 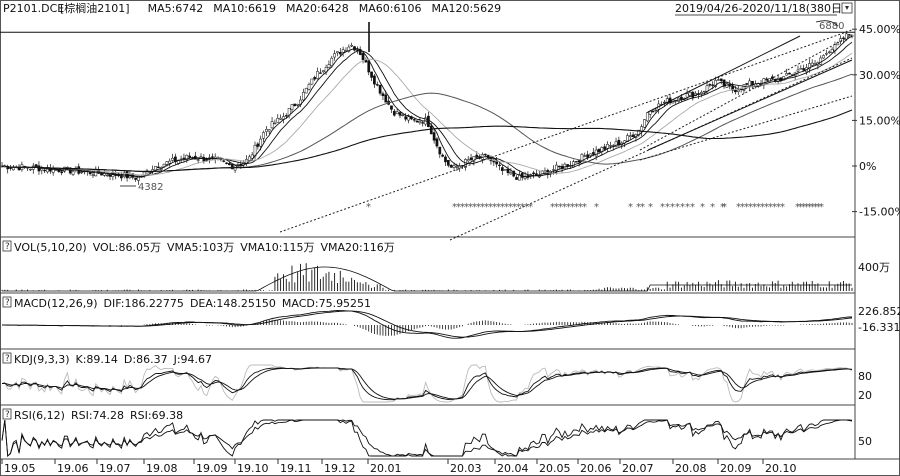 I want to click on kdj-legend: K:89.14 D:86.37 J:94.67, so click(x=144, y=359).